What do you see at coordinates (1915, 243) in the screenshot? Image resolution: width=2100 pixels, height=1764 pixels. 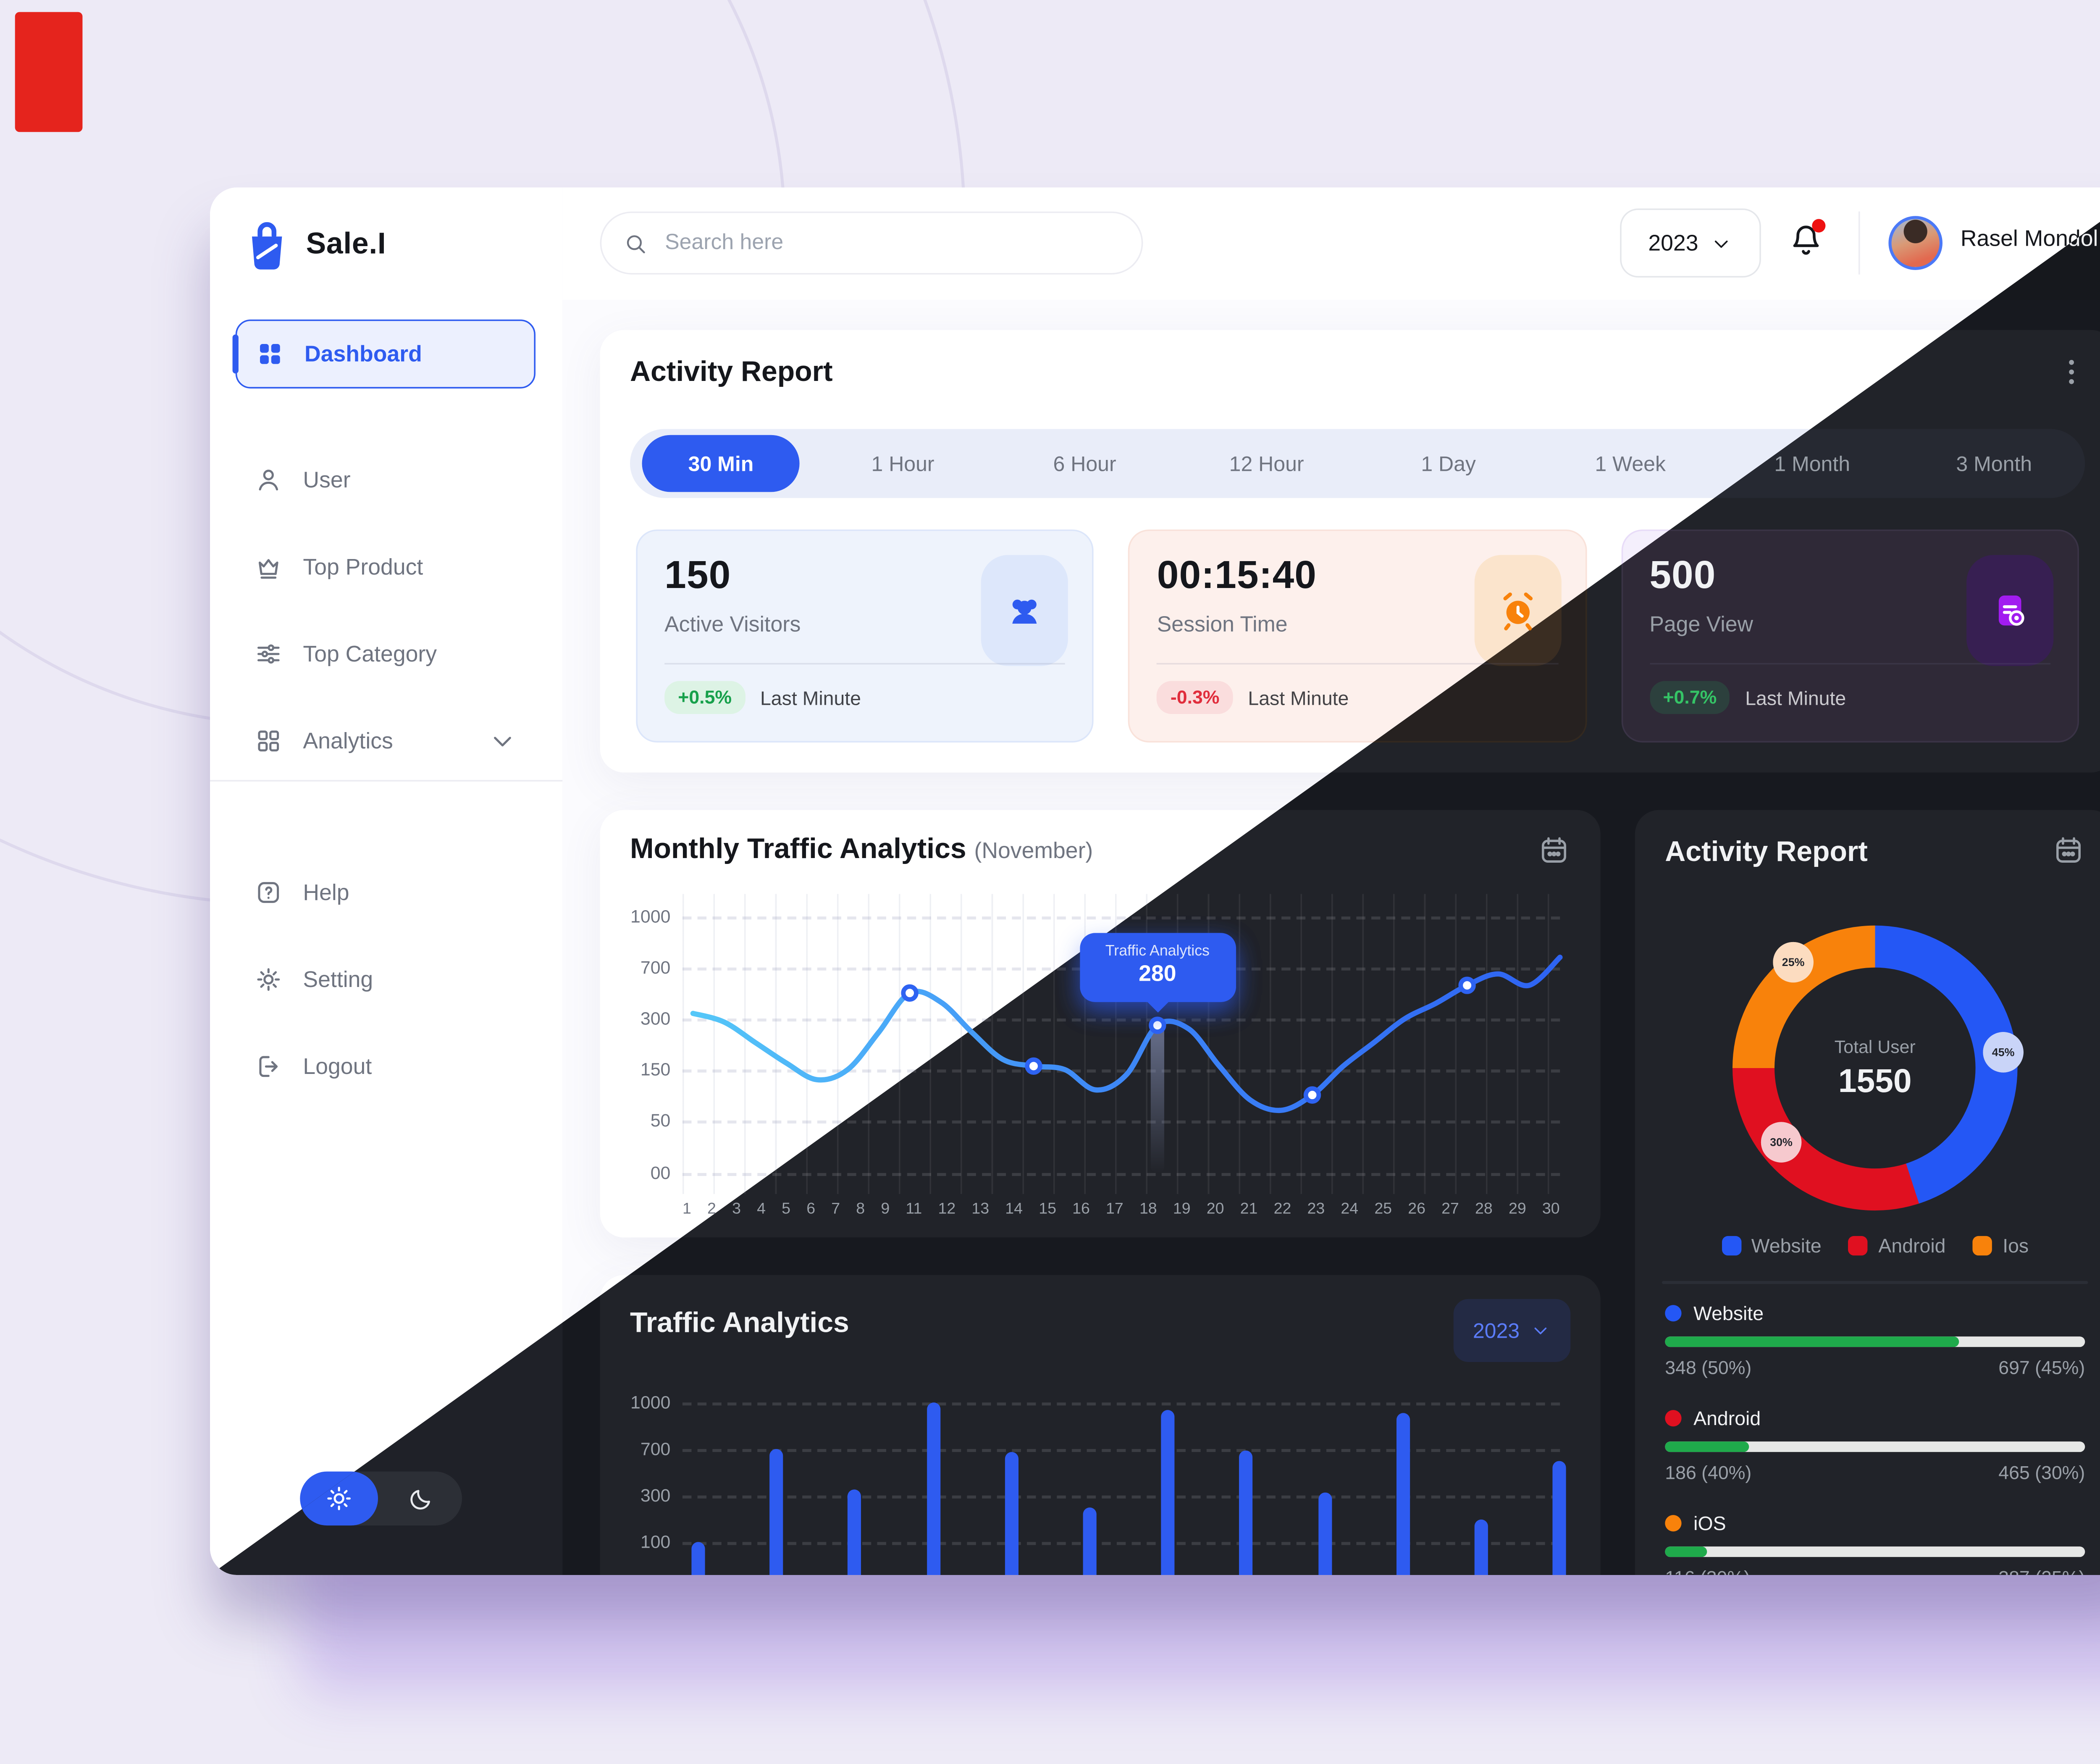 I see `avatar` at bounding box center [1915, 243].